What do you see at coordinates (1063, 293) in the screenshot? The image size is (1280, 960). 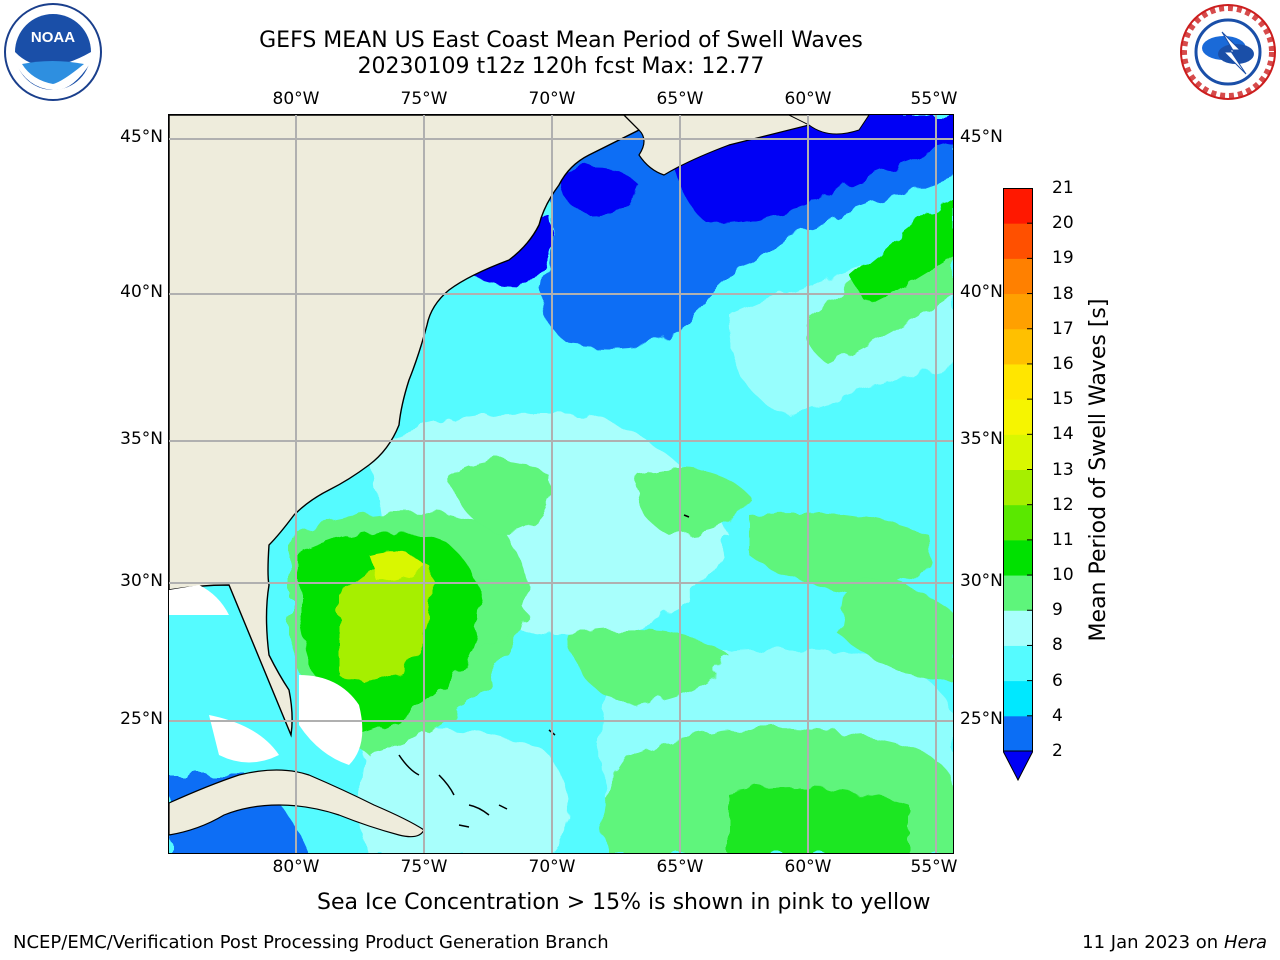 I see `colorbar-tick-label: 18` at bounding box center [1063, 293].